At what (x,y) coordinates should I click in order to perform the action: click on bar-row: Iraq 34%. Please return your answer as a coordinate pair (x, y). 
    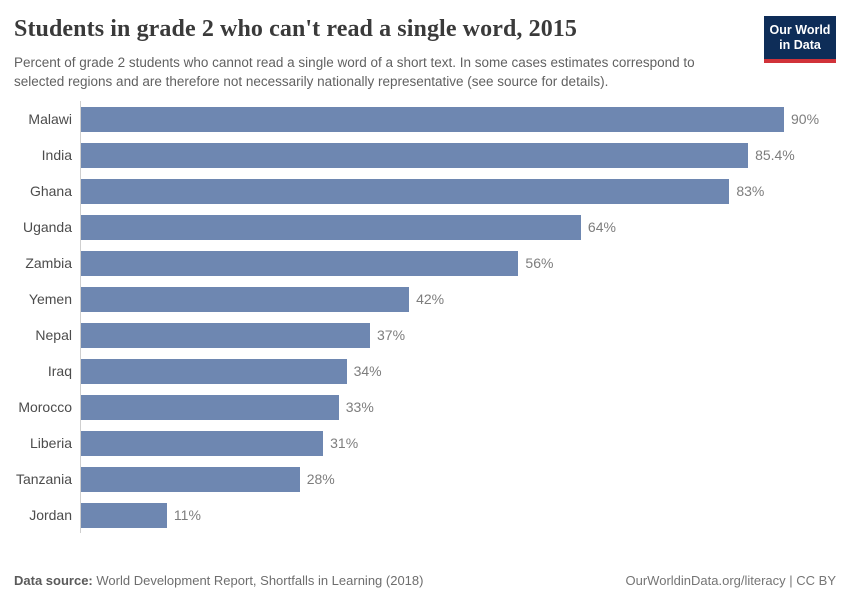
    Looking at the image, I should click on (425, 371).